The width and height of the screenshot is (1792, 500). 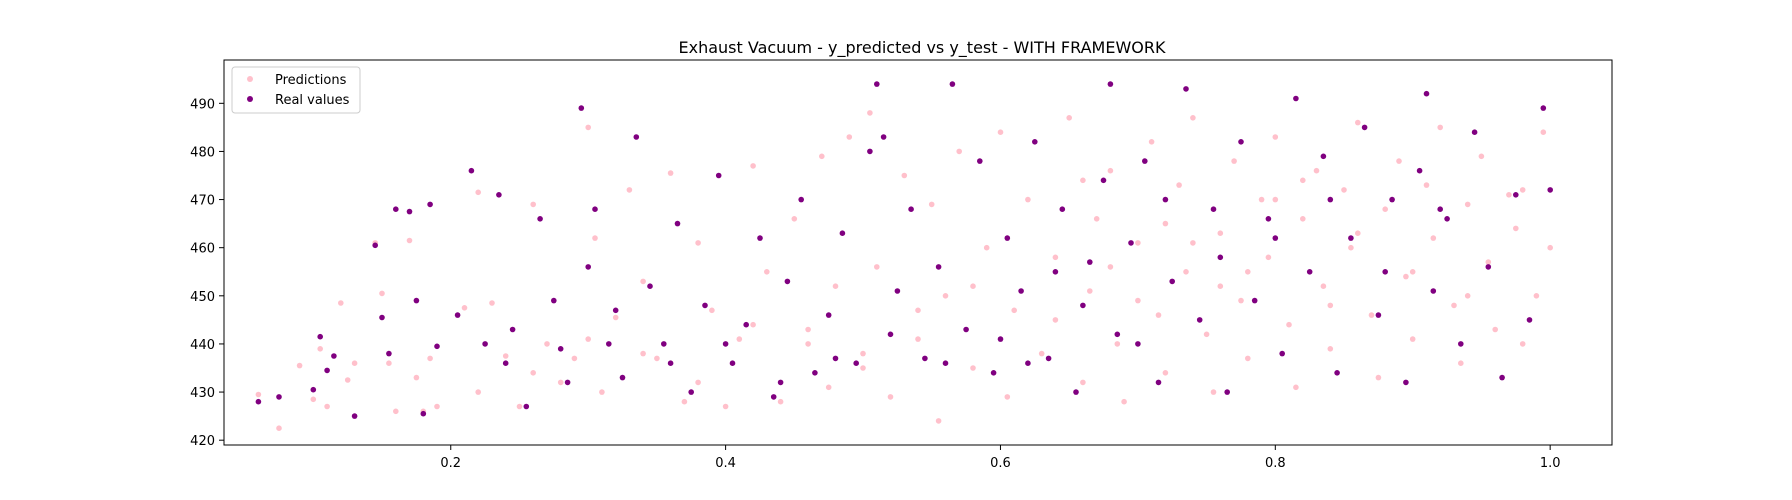 I want to click on legend-marker-predictions, so click(x=250, y=79).